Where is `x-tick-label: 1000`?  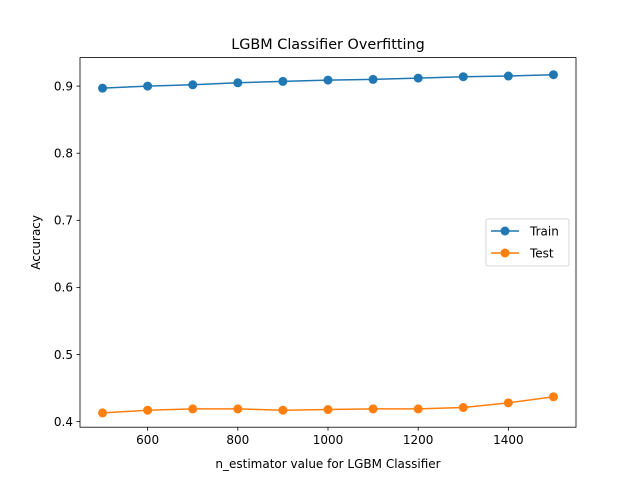 x-tick-label: 1000 is located at coordinates (328, 440).